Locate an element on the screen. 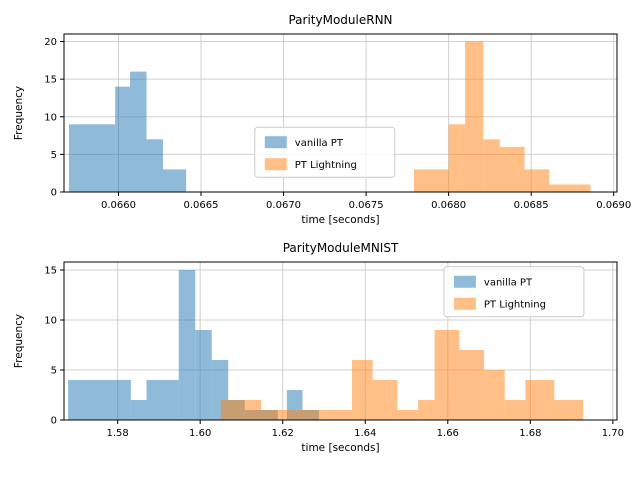 This screenshot has height=484, width=640. x-tick-label: 1.68 is located at coordinates (530, 433).